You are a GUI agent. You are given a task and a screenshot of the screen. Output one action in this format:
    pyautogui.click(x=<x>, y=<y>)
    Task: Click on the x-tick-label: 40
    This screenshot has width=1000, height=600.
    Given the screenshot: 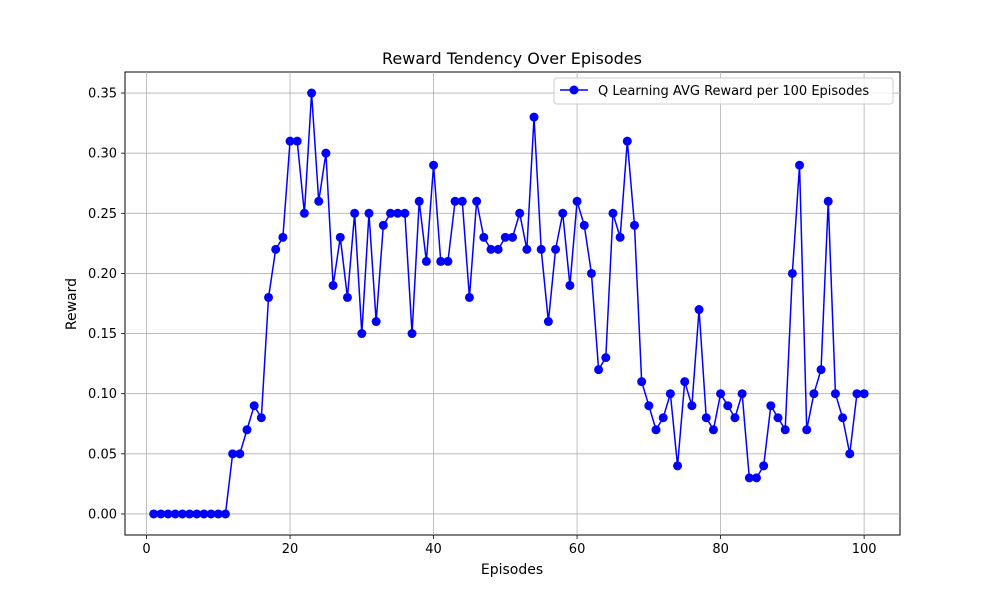 What is the action you would take?
    pyautogui.click(x=433, y=549)
    